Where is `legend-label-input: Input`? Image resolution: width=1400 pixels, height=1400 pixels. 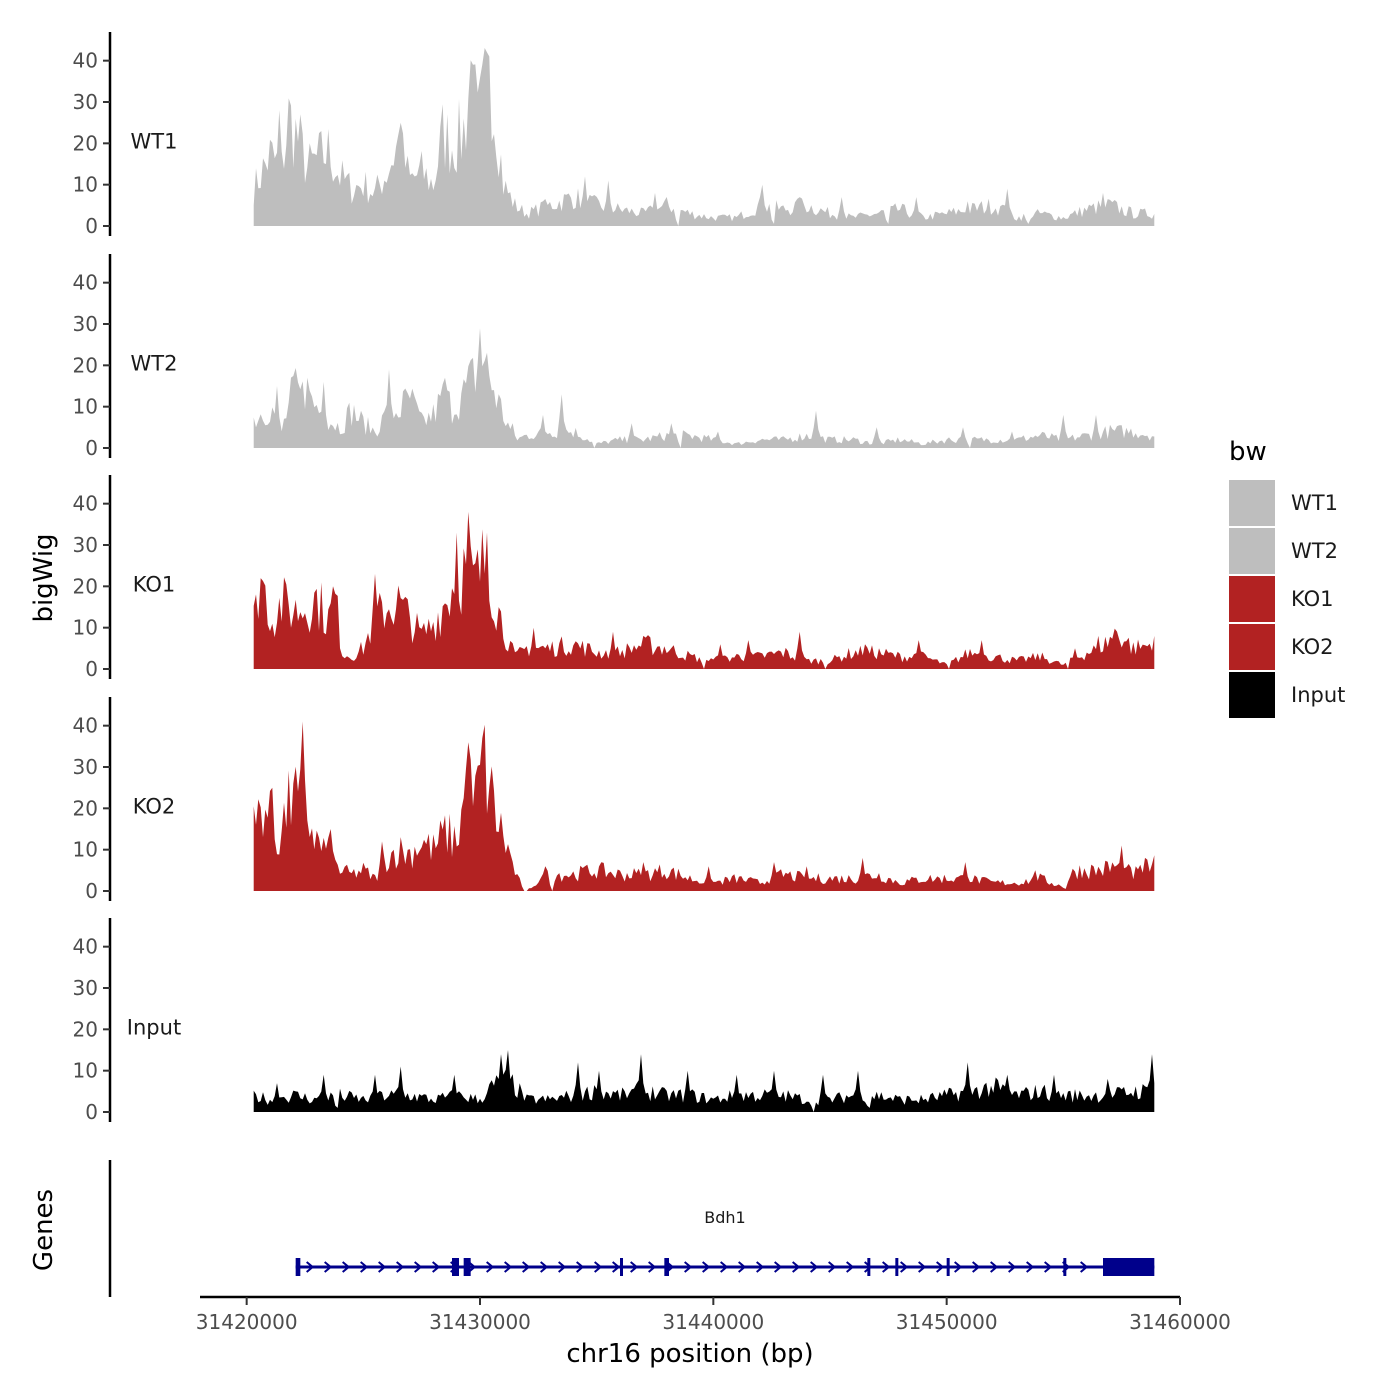 legend-label-input: Input is located at coordinates (1318, 695).